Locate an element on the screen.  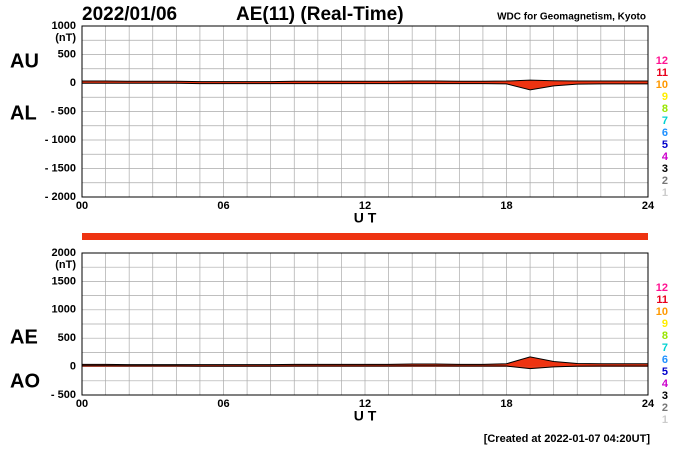
series-label: AE is located at coordinates (24, 337).